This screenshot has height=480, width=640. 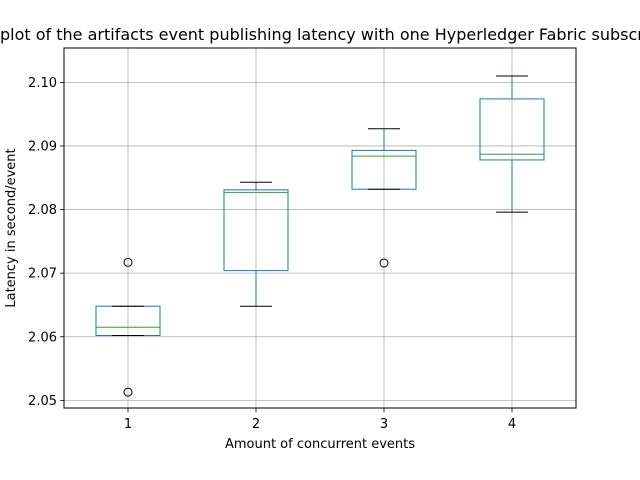 I want to click on y-tick-label: 2.05, so click(x=42, y=401).